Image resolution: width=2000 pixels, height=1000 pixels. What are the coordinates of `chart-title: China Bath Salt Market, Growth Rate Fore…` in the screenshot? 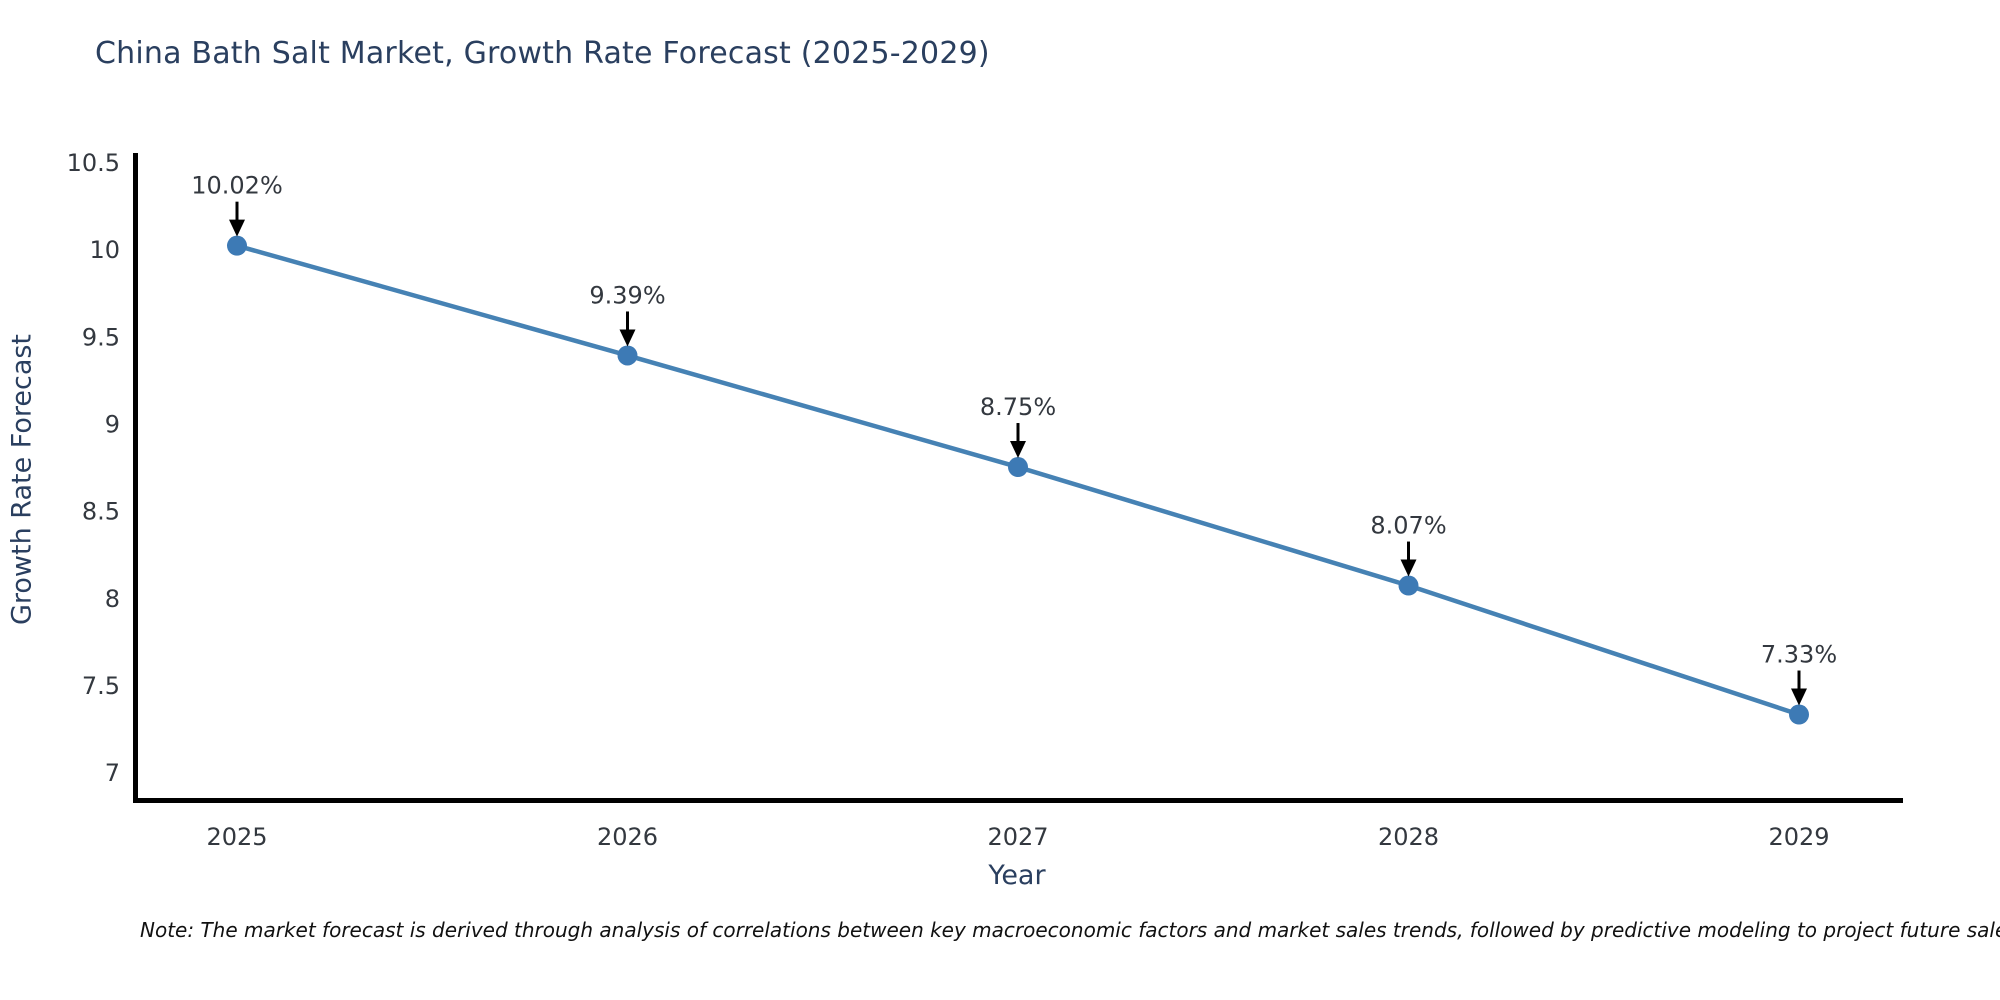 It's located at (542, 53).